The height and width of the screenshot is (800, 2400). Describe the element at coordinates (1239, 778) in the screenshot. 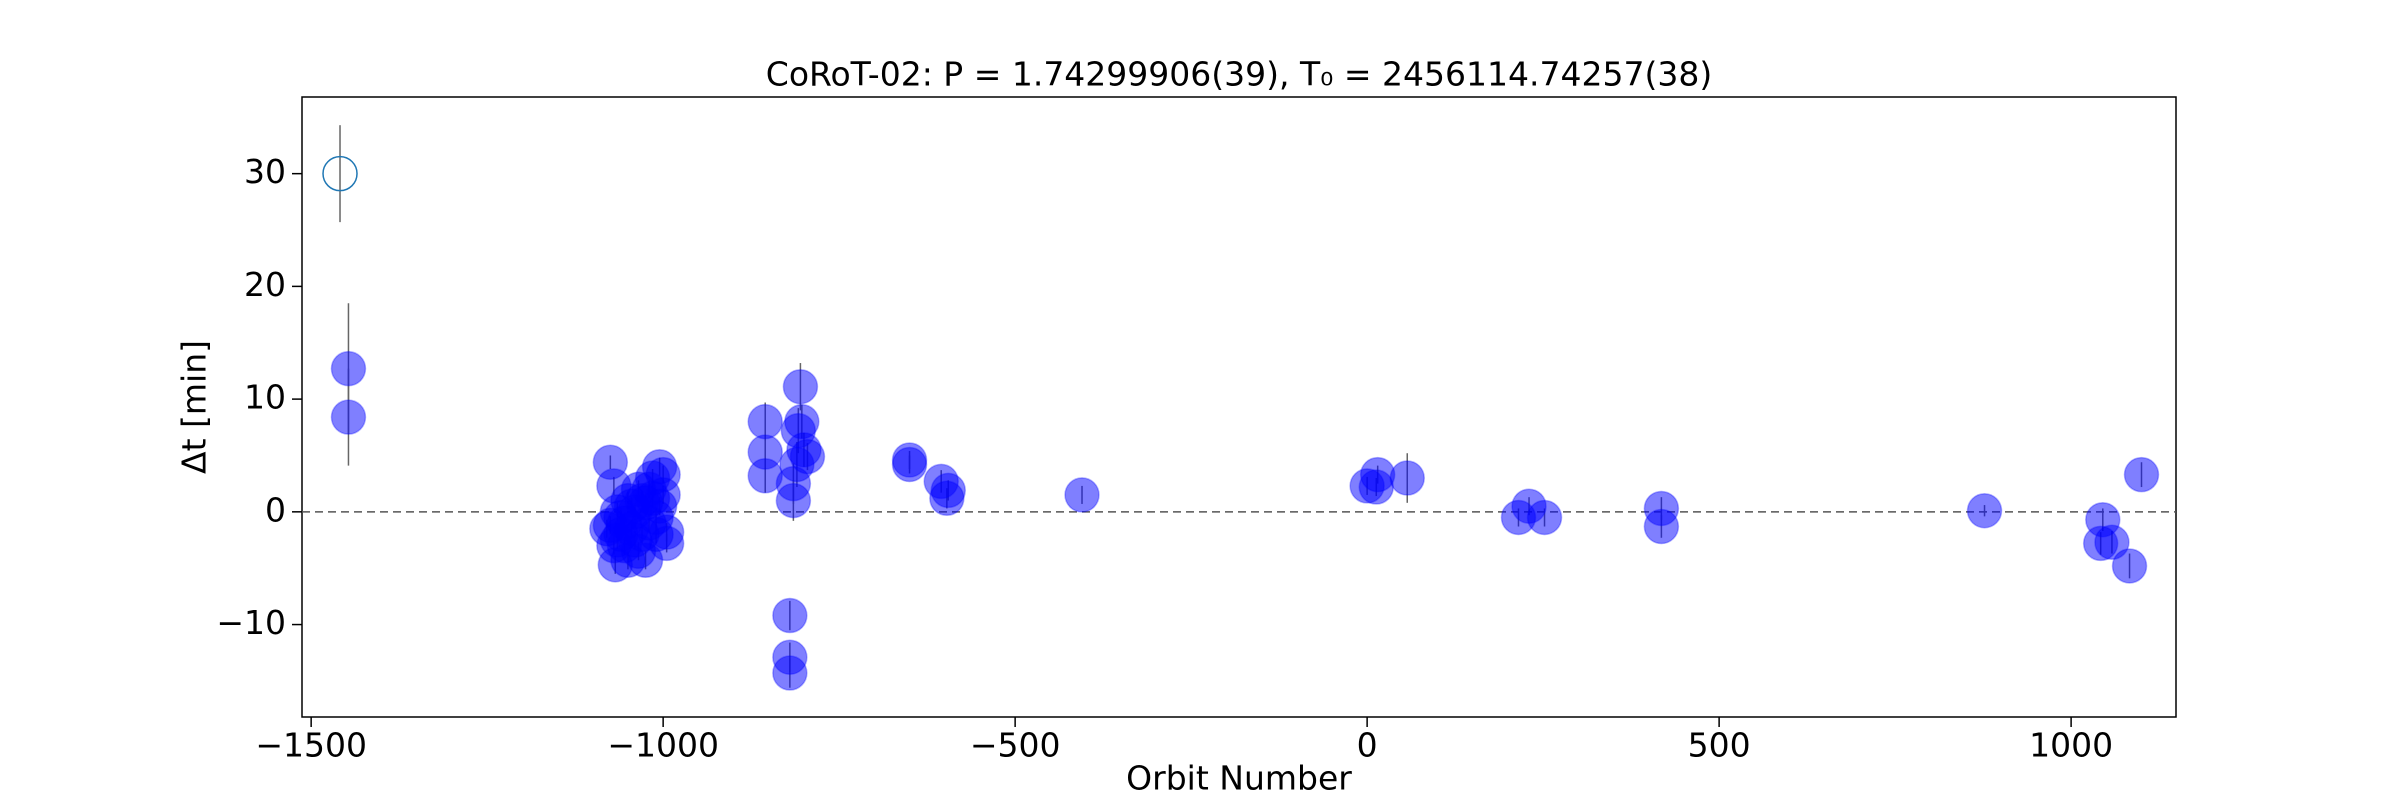

I see `x-axis-label: Orbit Number` at that location.